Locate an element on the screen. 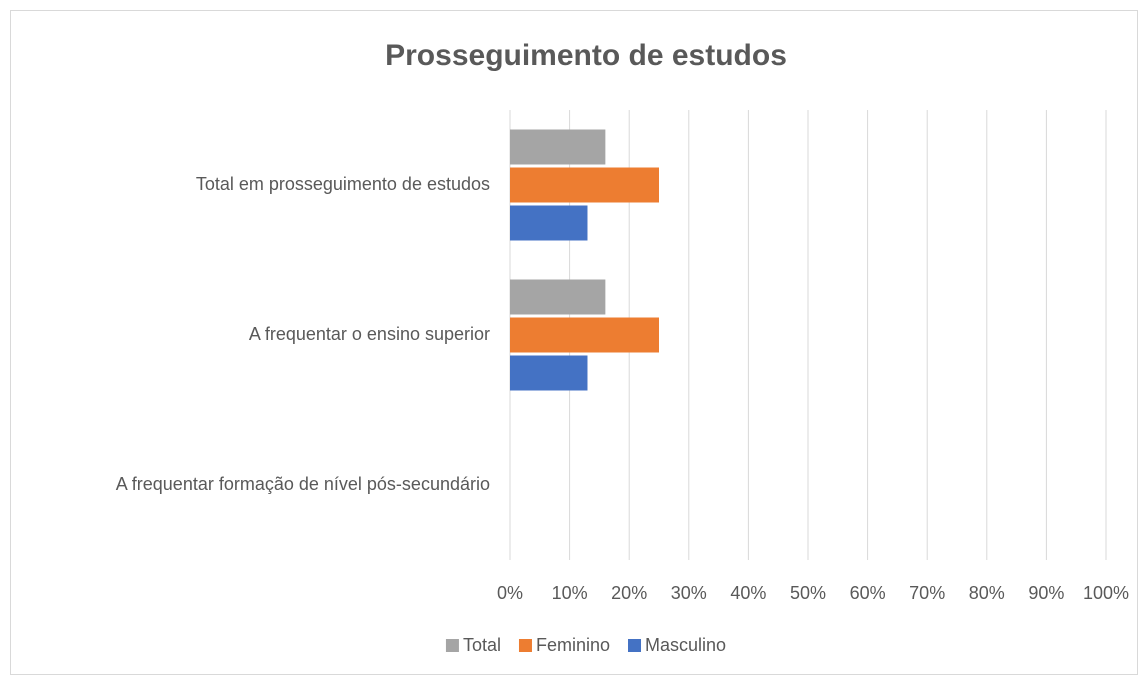 The height and width of the screenshot is (676, 1148). x-tick-label: 40% is located at coordinates (748, 593).